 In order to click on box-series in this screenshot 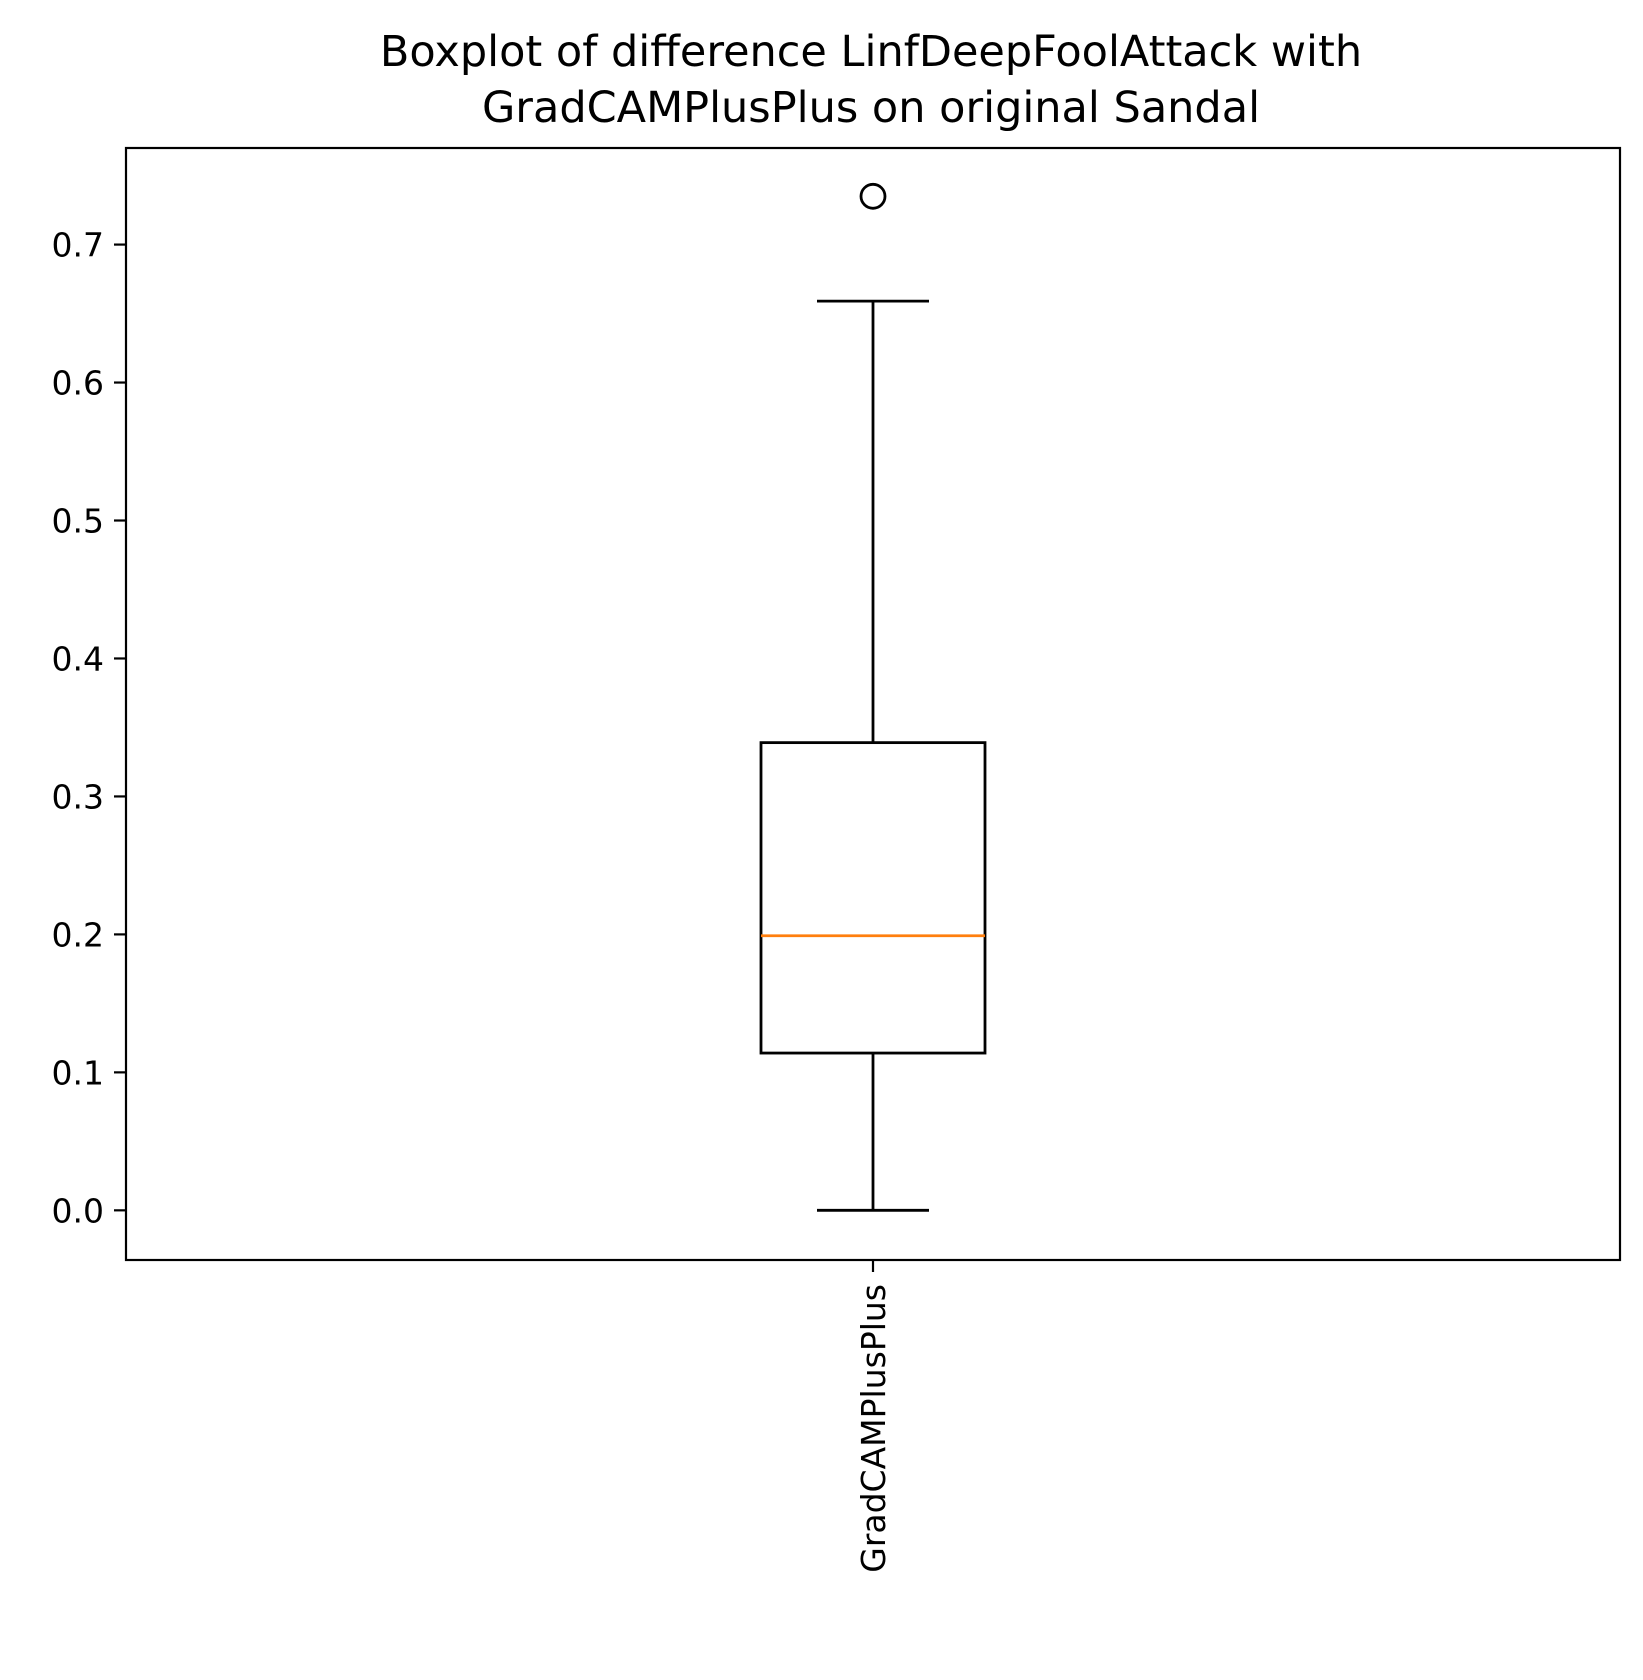, I will do `click(873, 697)`.